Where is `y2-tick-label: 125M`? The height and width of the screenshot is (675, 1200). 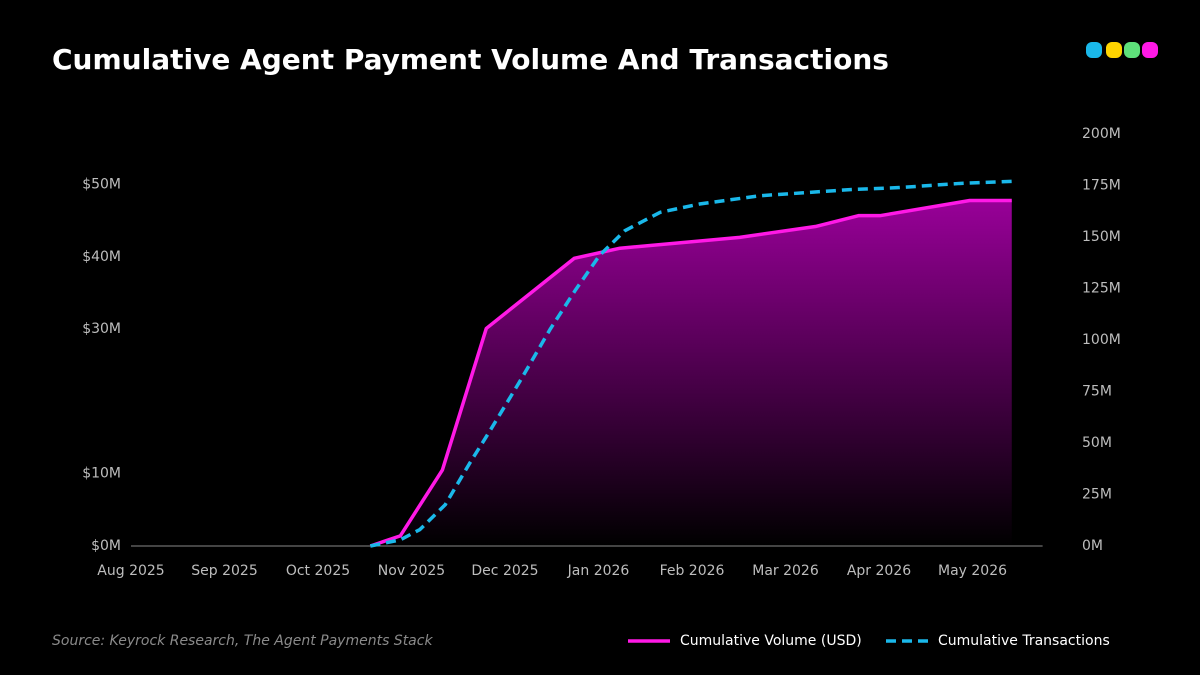
y2-tick-label: 125M is located at coordinates (1101, 289).